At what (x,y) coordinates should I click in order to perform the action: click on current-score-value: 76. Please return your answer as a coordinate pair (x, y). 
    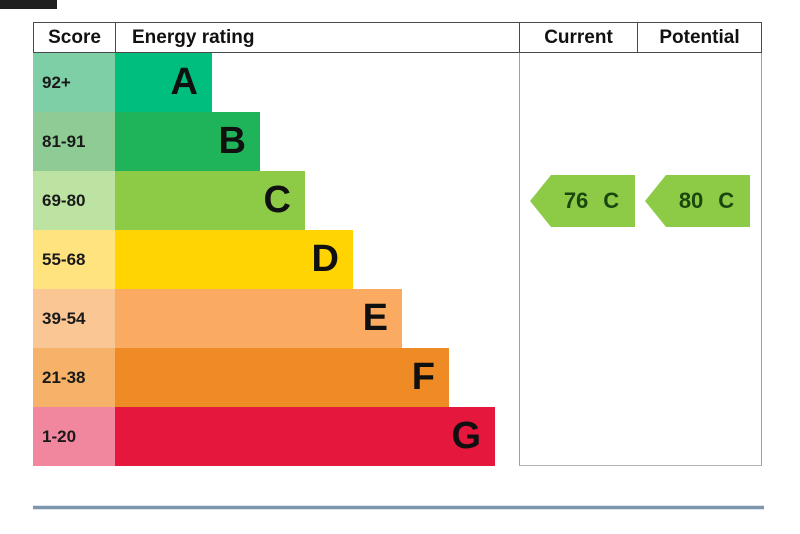
    Looking at the image, I should click on (576, 200).